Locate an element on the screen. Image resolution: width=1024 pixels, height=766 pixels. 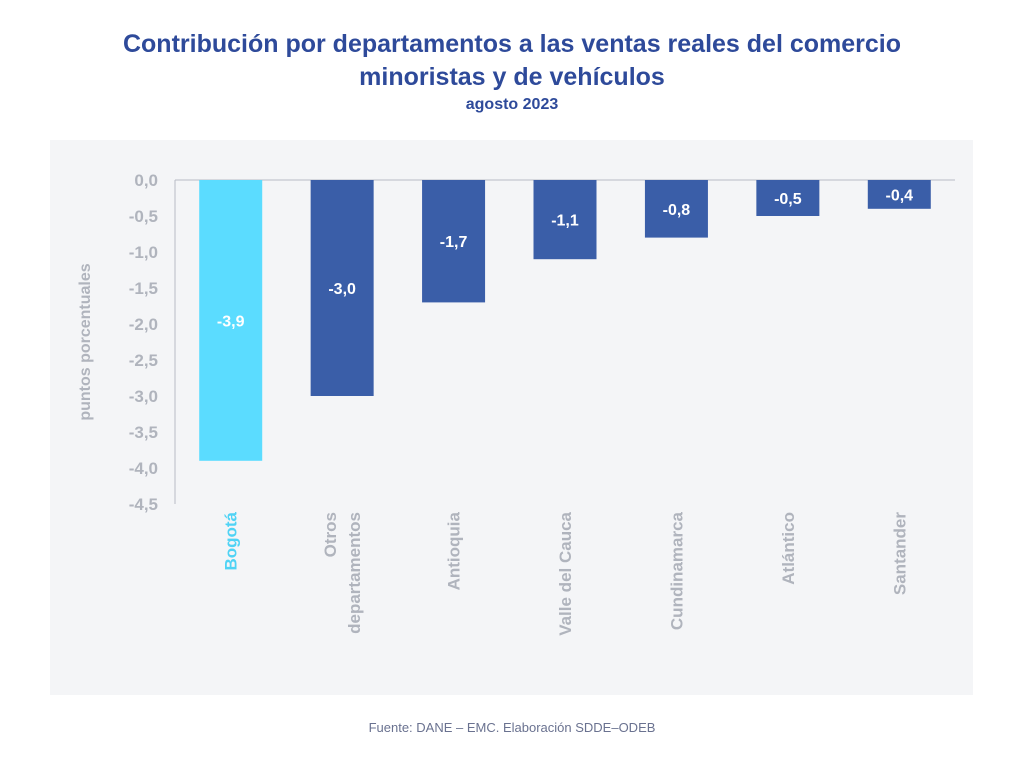
y-tick-label: -2,5 is located at coordinates (143, 360).